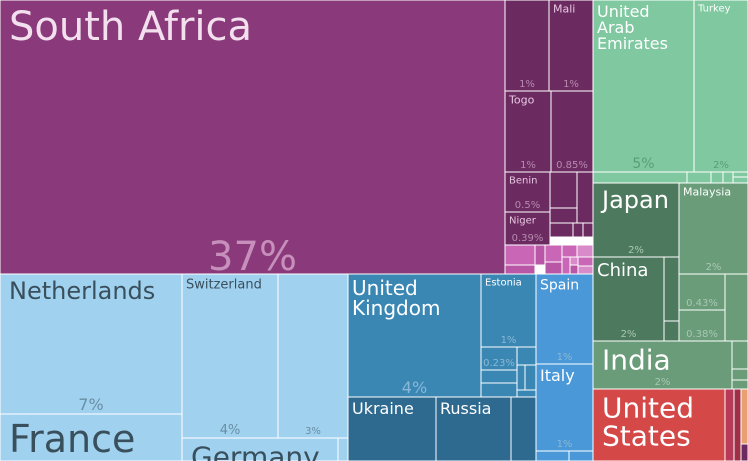  Describe the element at coordinates (523, 221) in the screenshot. I see `tile-label: Niger` at that location.